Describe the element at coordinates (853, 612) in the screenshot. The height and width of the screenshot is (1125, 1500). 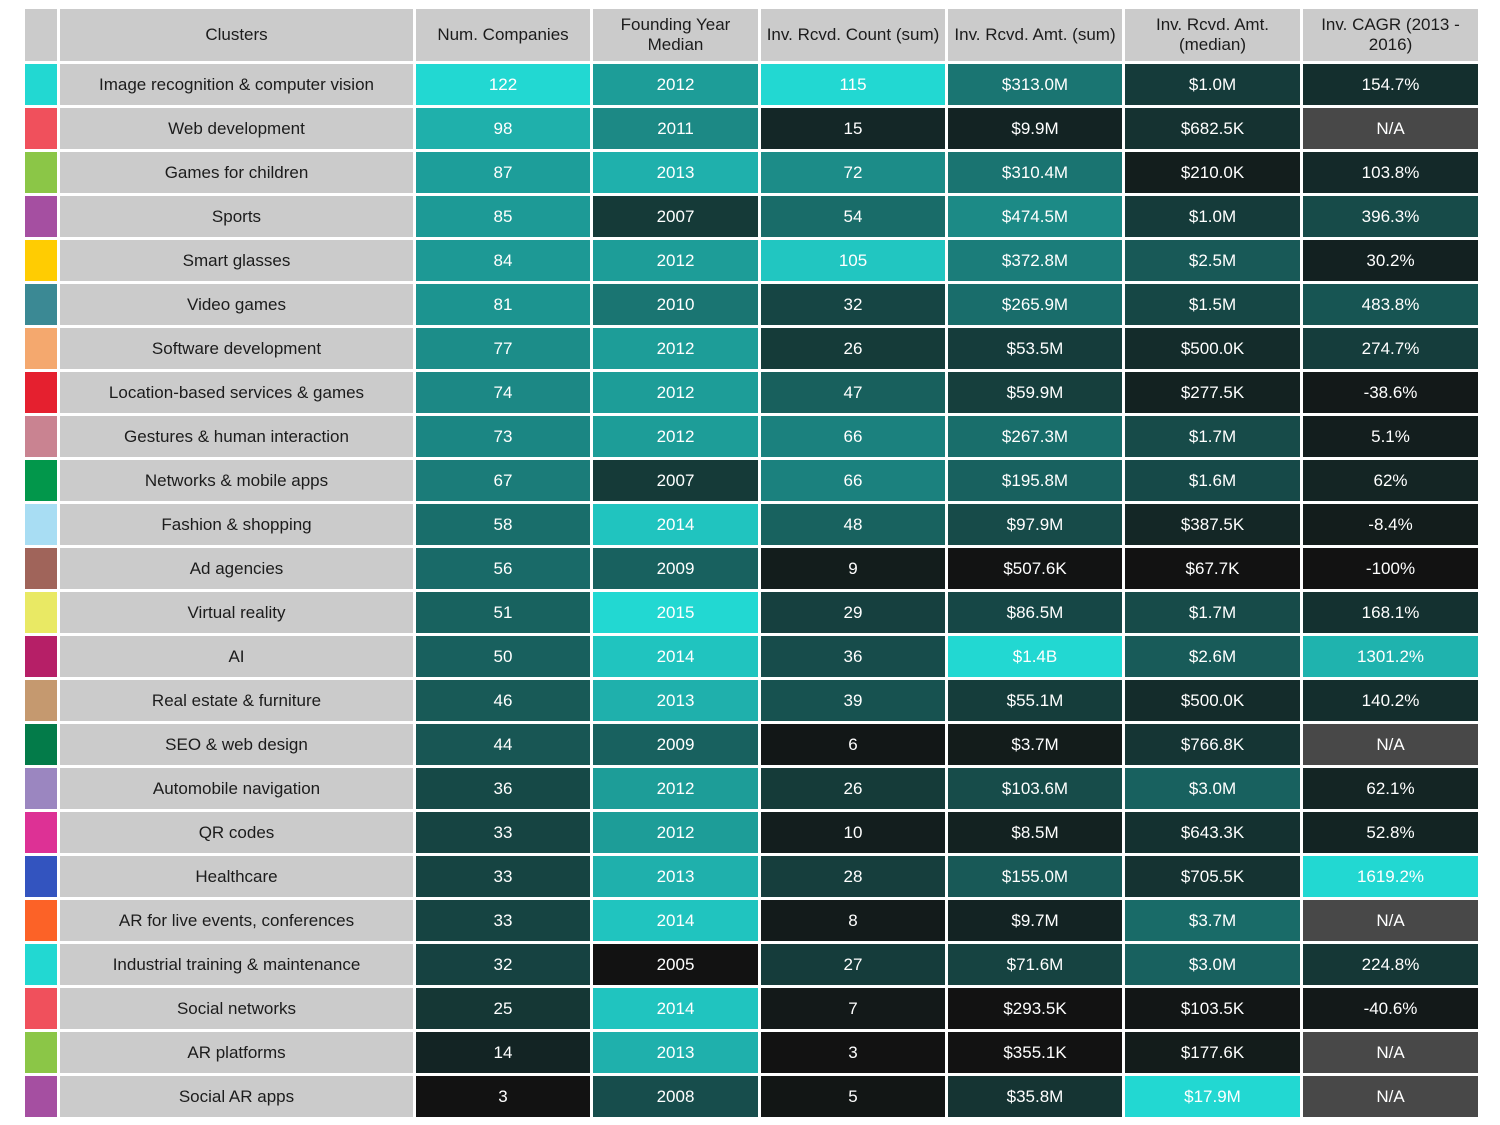
I see `cell-inv-count-sum: 29` at that location.